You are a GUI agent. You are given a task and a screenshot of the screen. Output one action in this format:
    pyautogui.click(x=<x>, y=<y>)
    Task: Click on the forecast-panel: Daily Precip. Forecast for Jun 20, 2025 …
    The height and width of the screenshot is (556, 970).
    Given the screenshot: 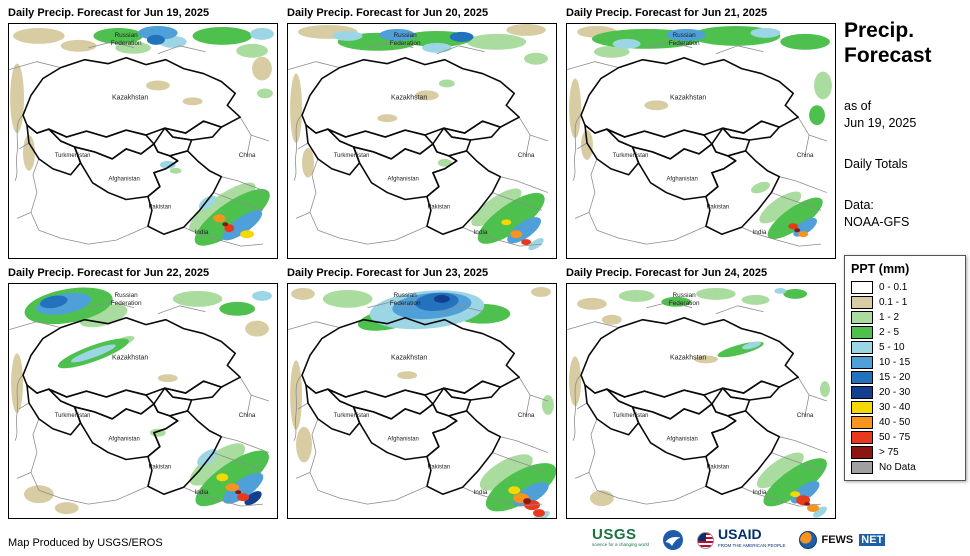 What is the action you would take?
    pyautogui.click(x=422, y=132)
    